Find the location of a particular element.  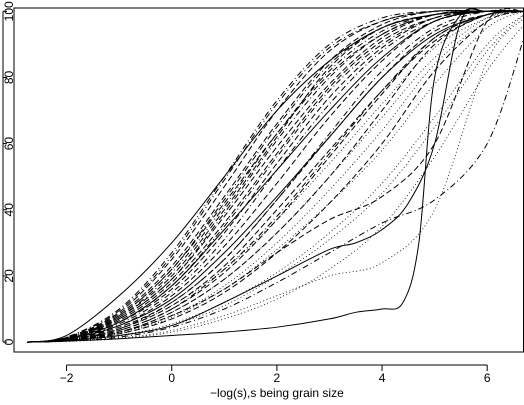

y-tick-label-4: 60 is located at coordinates (9, 144).